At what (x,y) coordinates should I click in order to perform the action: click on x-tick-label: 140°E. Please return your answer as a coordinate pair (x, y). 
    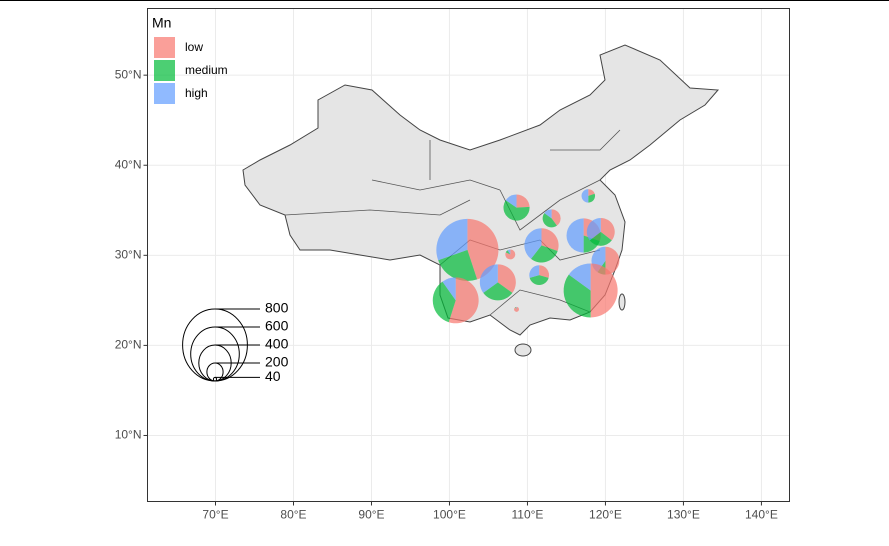
    Looking at the image, I should click on (761, 515).